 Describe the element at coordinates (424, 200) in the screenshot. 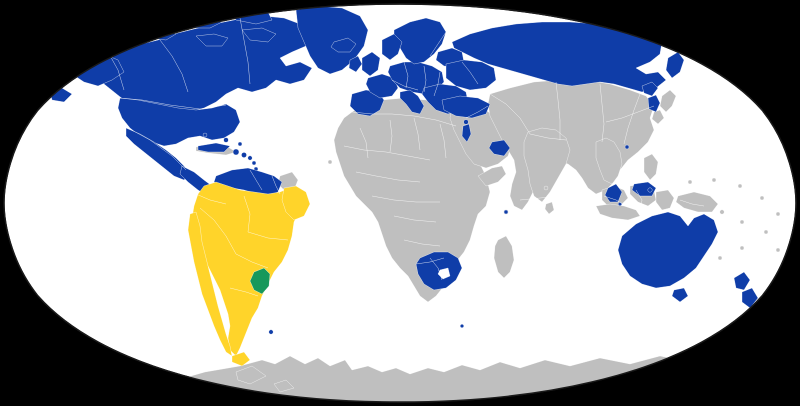

I see `region-africa` at that location.